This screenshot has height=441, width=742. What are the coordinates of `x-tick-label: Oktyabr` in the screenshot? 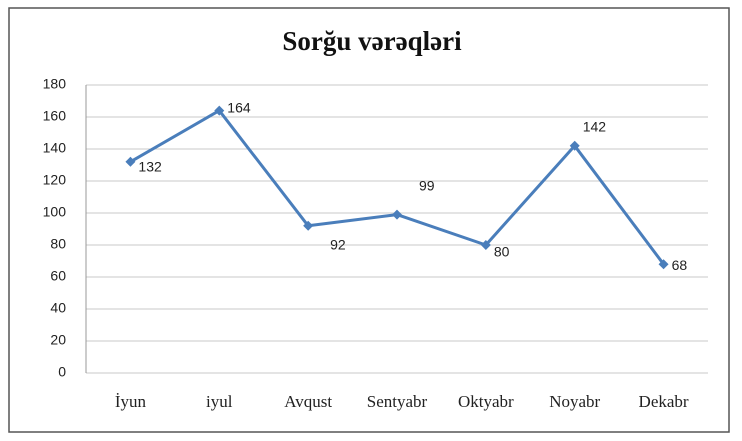 It's located at (486, 401).